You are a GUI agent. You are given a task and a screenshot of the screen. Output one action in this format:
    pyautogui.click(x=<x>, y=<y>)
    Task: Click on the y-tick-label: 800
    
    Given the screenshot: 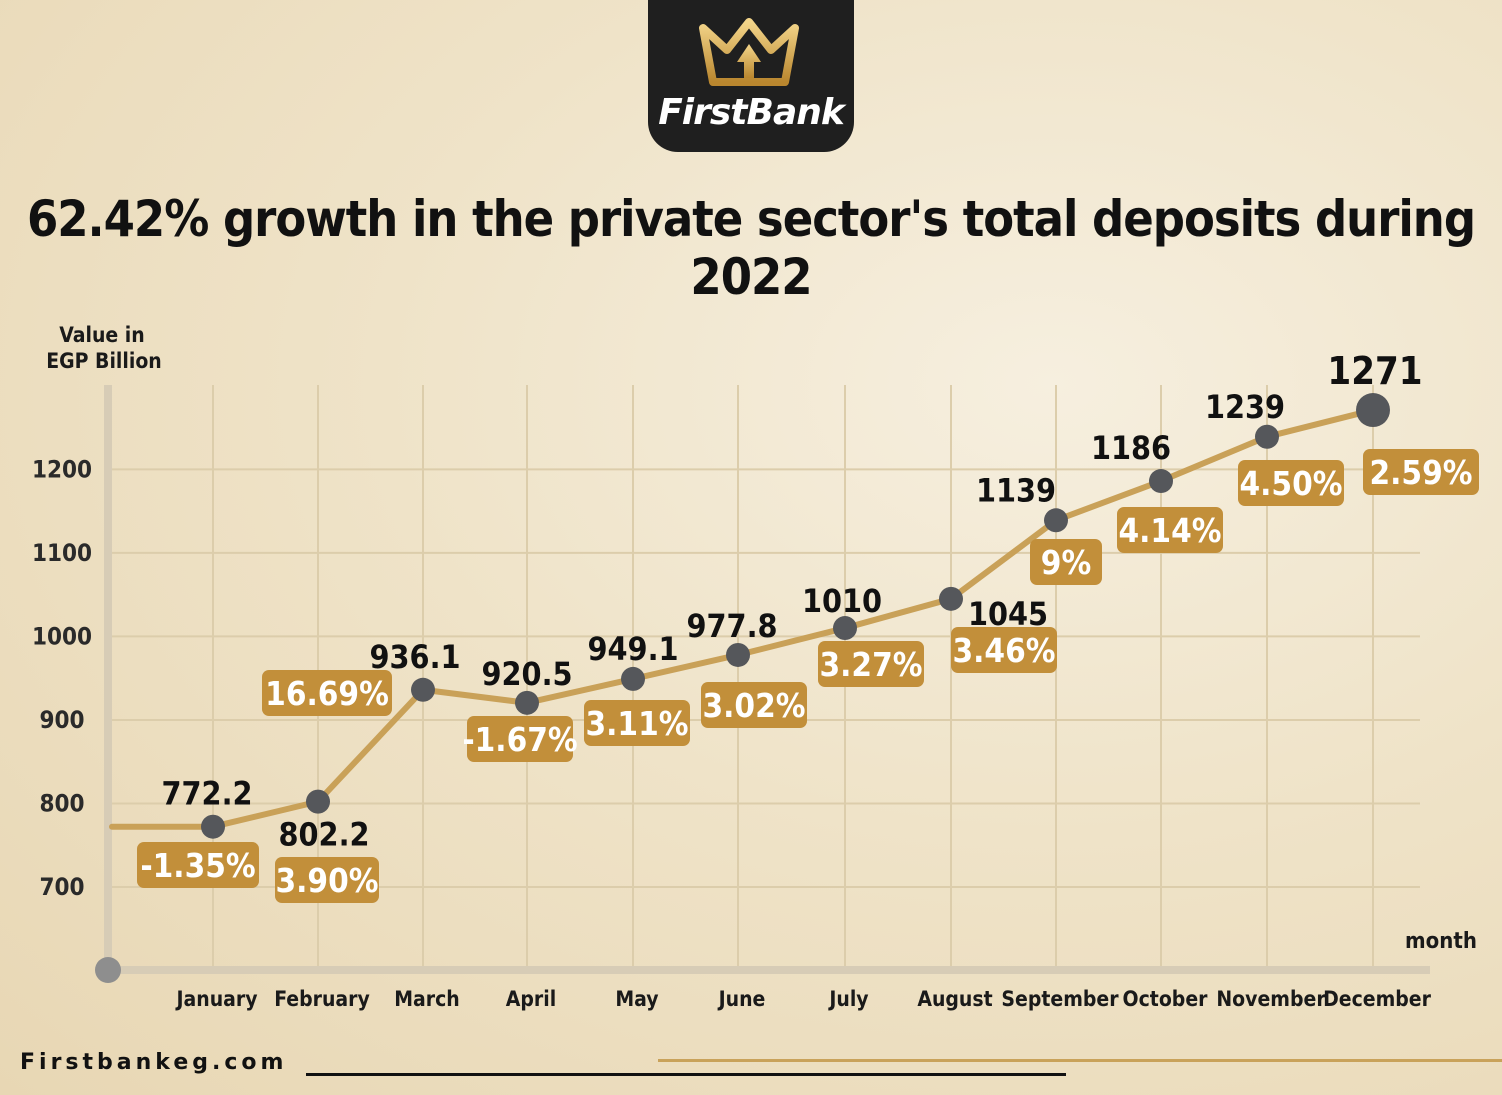 What is the action you would take?
    pyautogui.click(x=61, y=803)
    